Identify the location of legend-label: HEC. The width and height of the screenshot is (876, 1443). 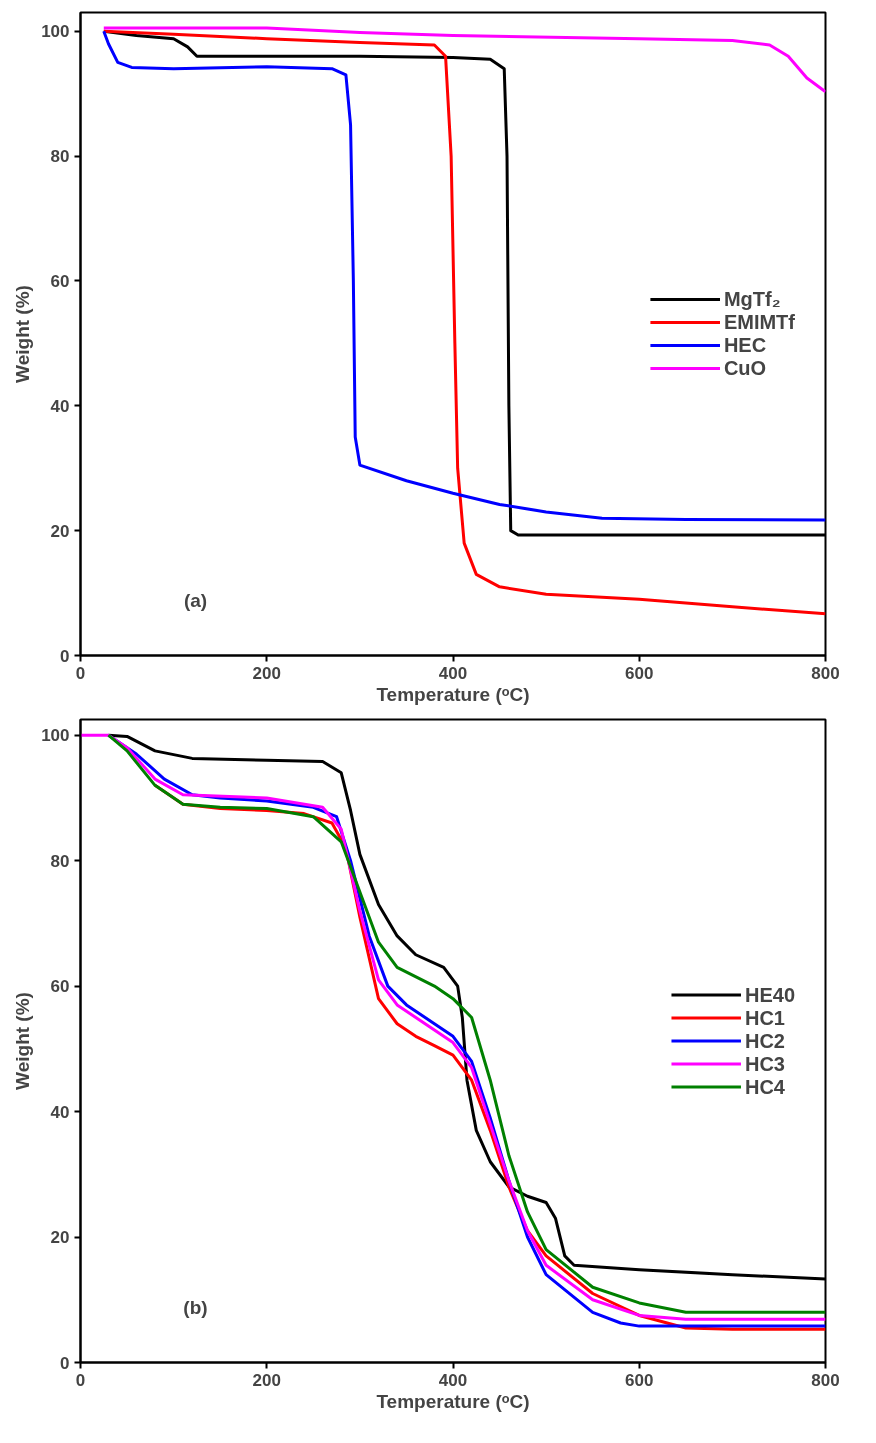
(745, 345).